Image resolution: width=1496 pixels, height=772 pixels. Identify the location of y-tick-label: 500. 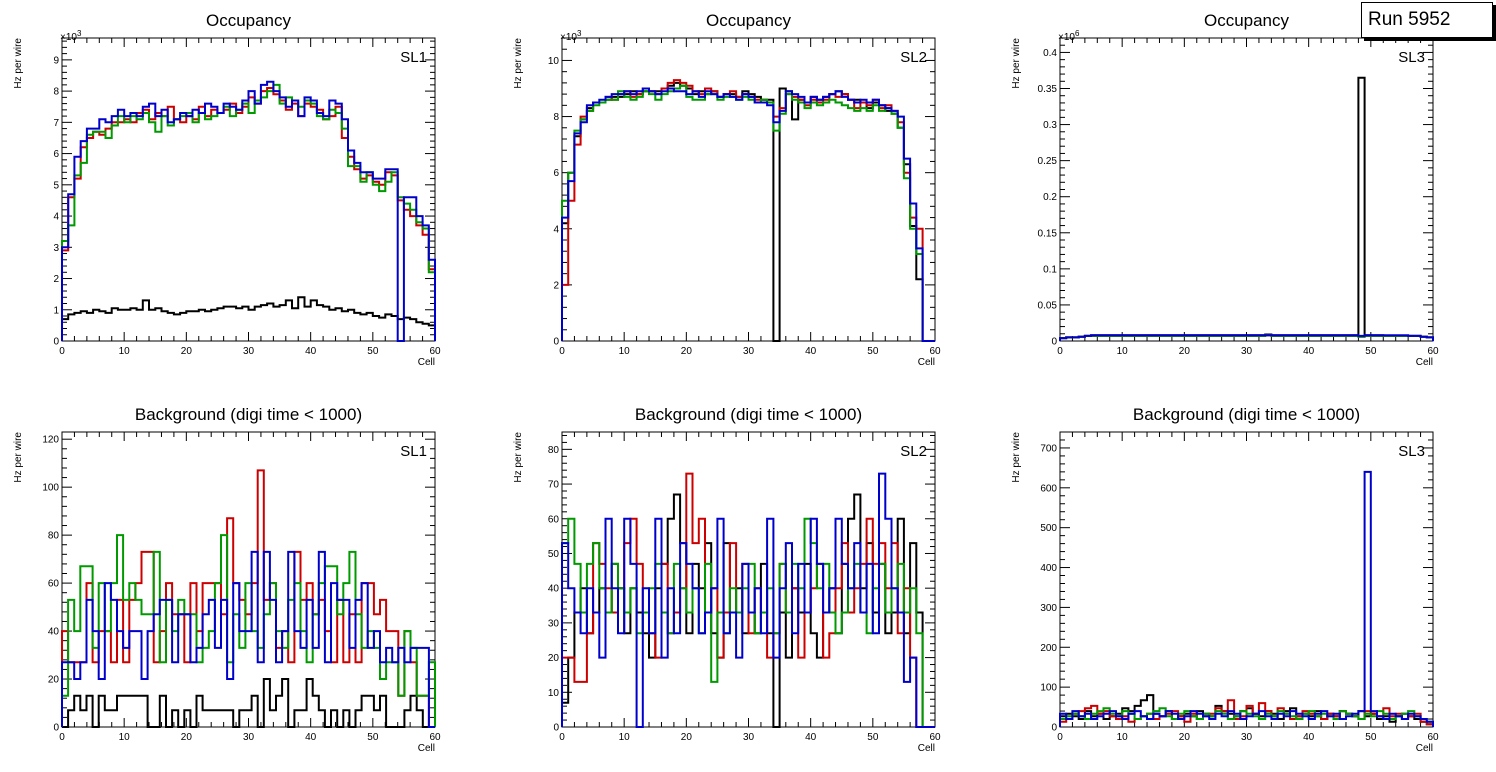
(1048, 528).